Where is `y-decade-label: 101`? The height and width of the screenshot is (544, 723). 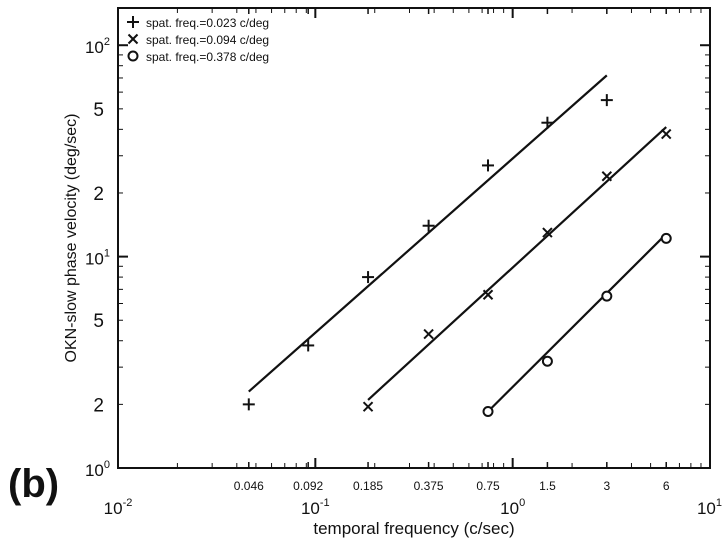 y-decade-label: 101 is located at coordinates (97, 258).